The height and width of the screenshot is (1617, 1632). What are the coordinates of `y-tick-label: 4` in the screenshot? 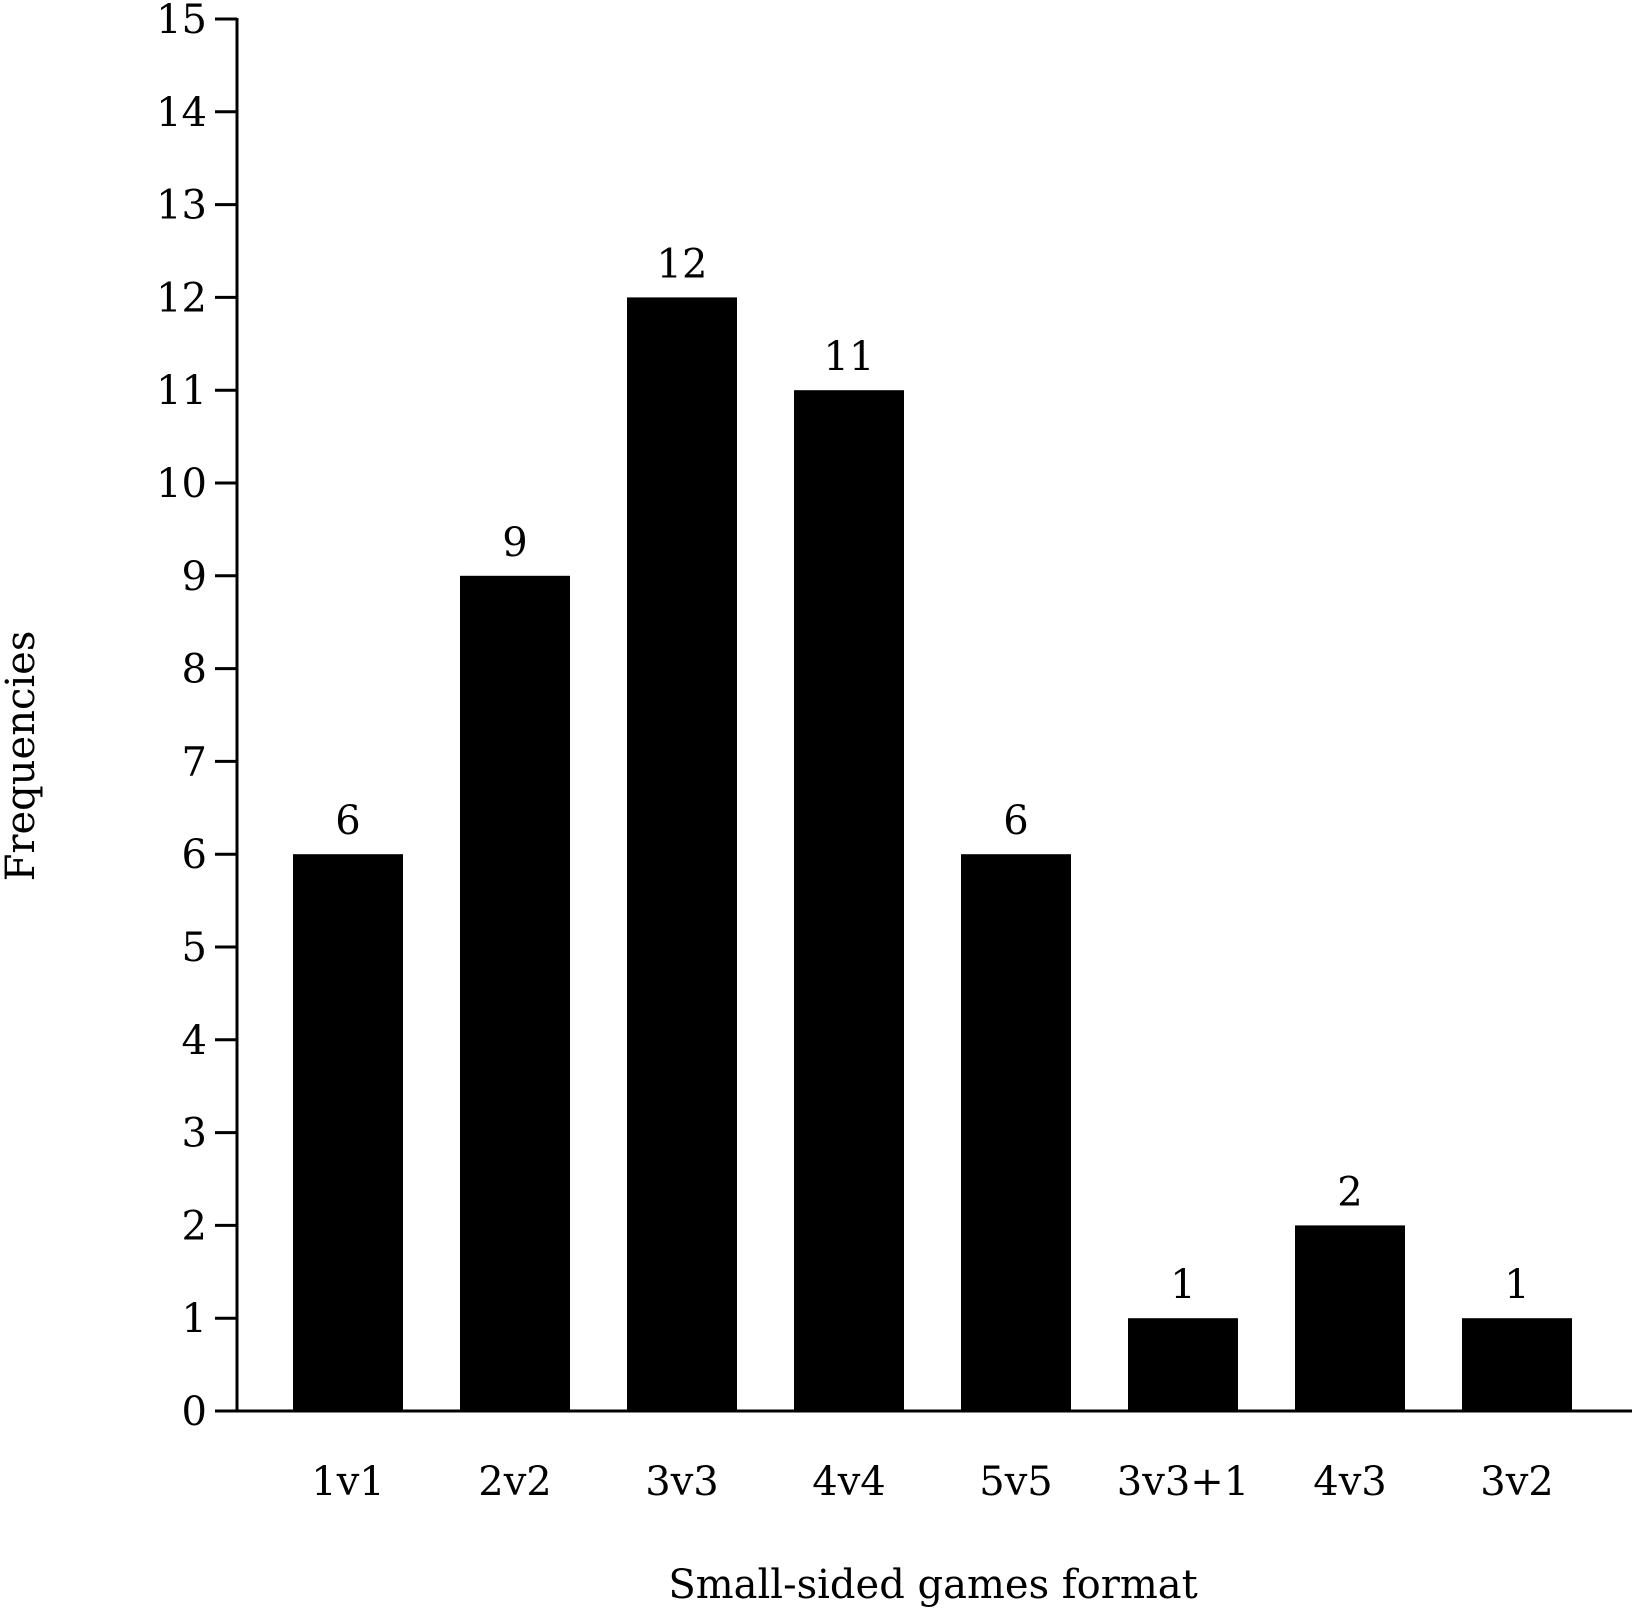 It's located at (194, 1041).